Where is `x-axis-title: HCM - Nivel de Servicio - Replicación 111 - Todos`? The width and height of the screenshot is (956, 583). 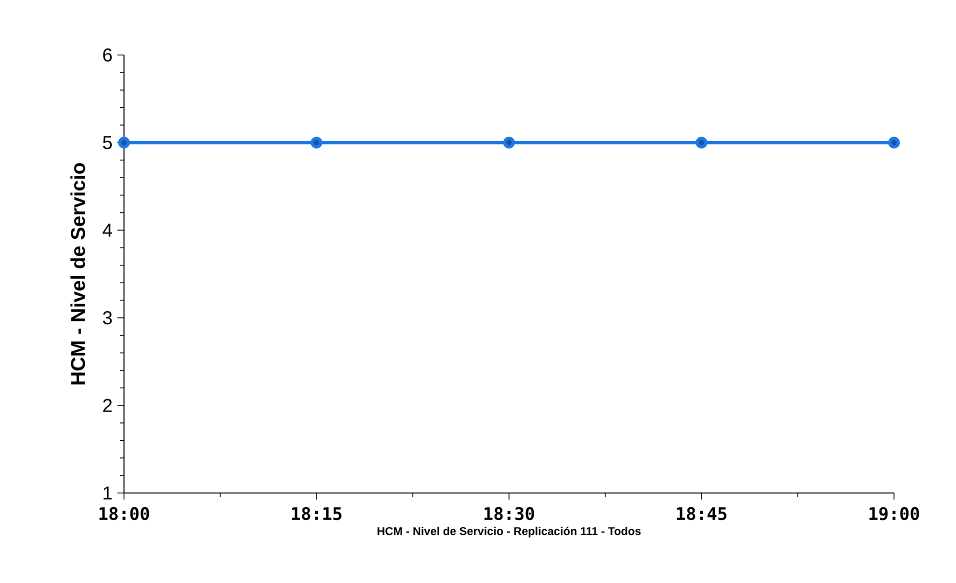 x-axis-title: HCM - Nivel de Servicio - Replicación 111 - Todos is located at coordinates (509, 532).